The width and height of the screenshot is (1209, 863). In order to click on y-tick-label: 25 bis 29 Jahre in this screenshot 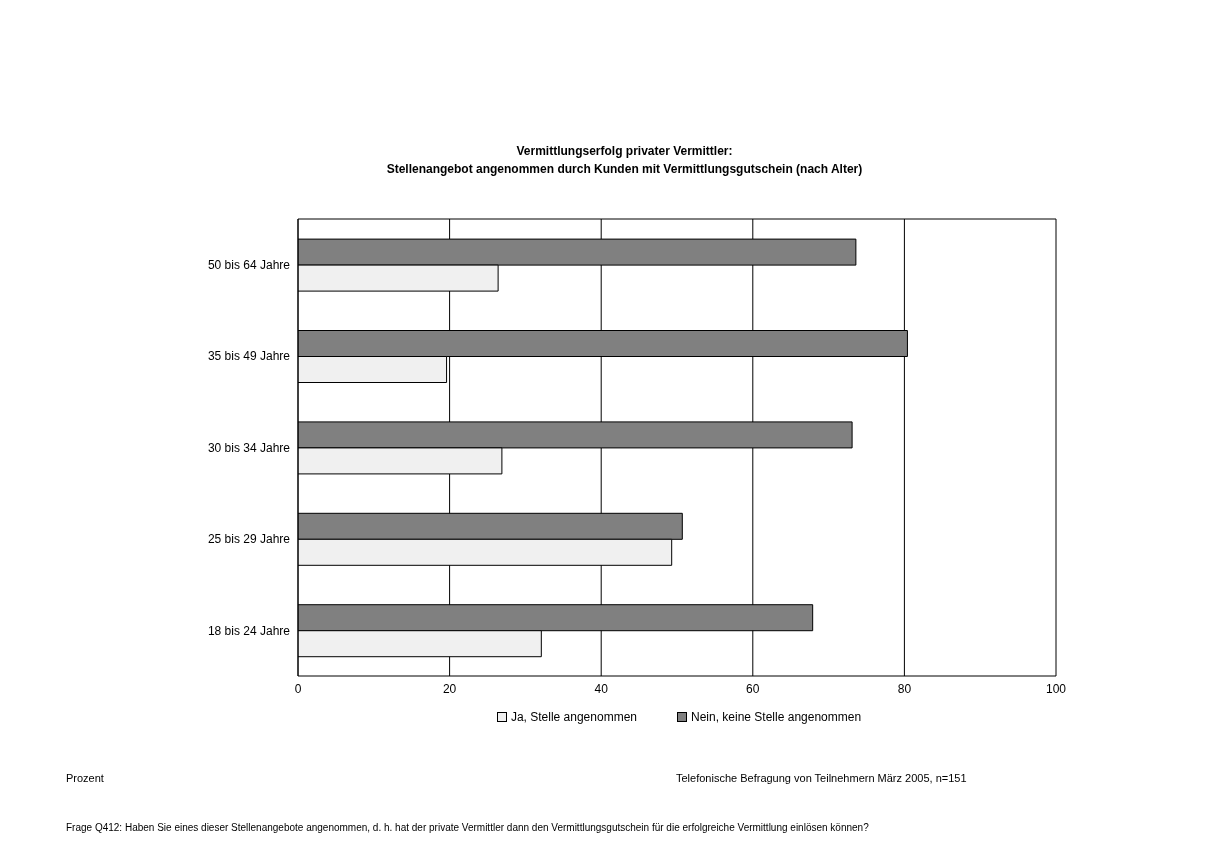, I will do `click(249, 539)`.